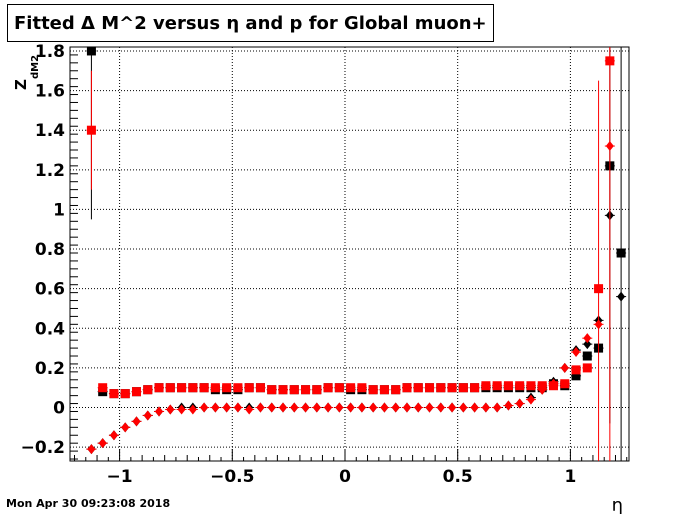  I want to click on y-tick-label: 1.6, so click(50, 92).